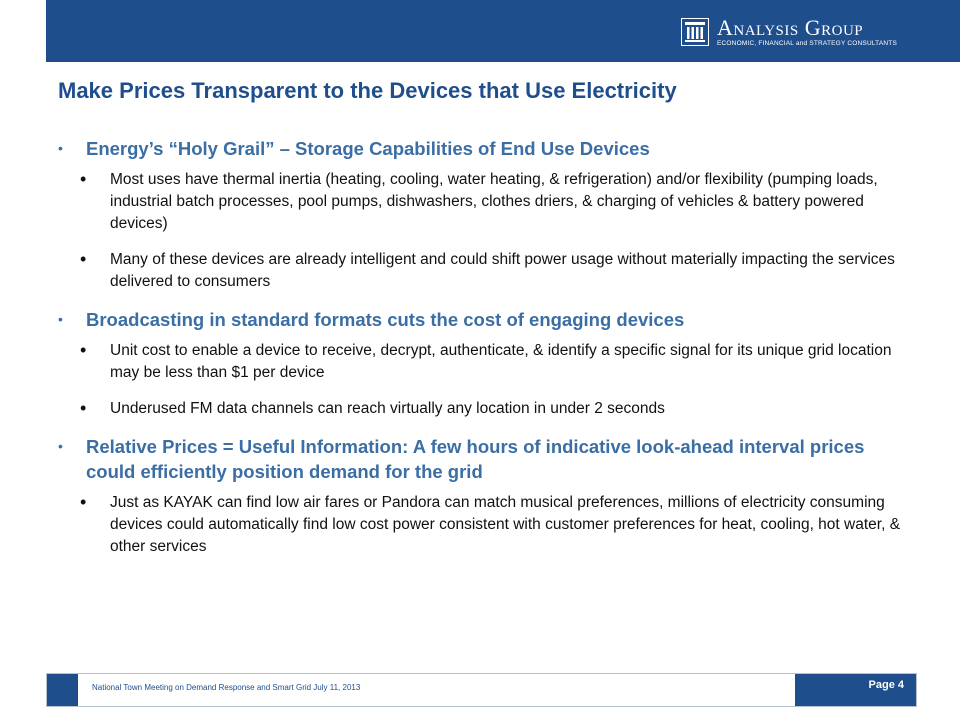  I want to click on logo-name: Analysis Group, so click(790, 27).